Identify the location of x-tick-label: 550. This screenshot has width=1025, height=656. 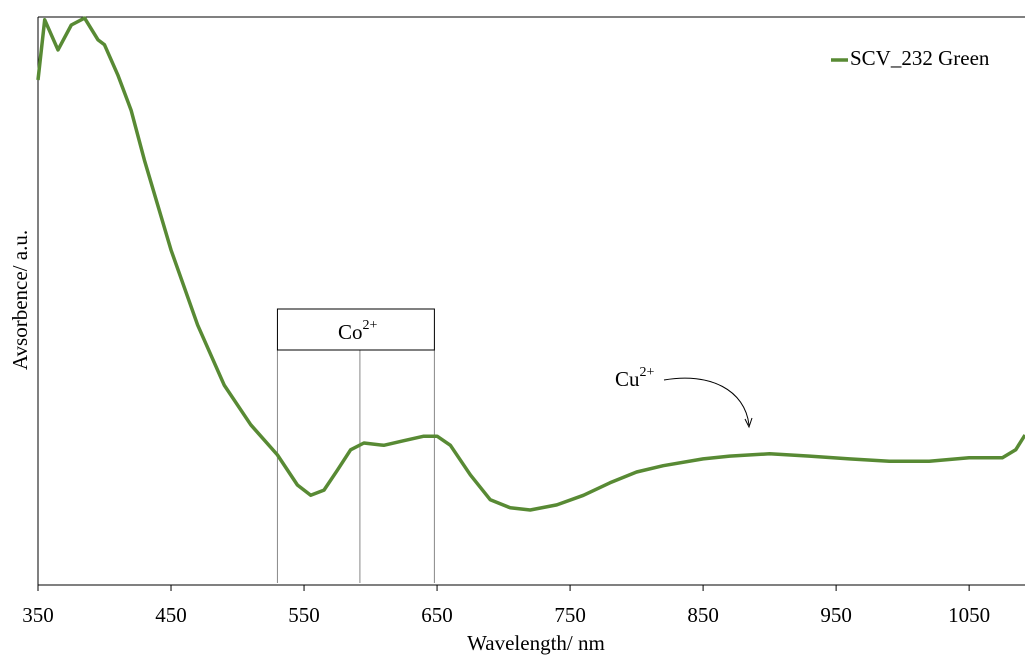
(304, 615).